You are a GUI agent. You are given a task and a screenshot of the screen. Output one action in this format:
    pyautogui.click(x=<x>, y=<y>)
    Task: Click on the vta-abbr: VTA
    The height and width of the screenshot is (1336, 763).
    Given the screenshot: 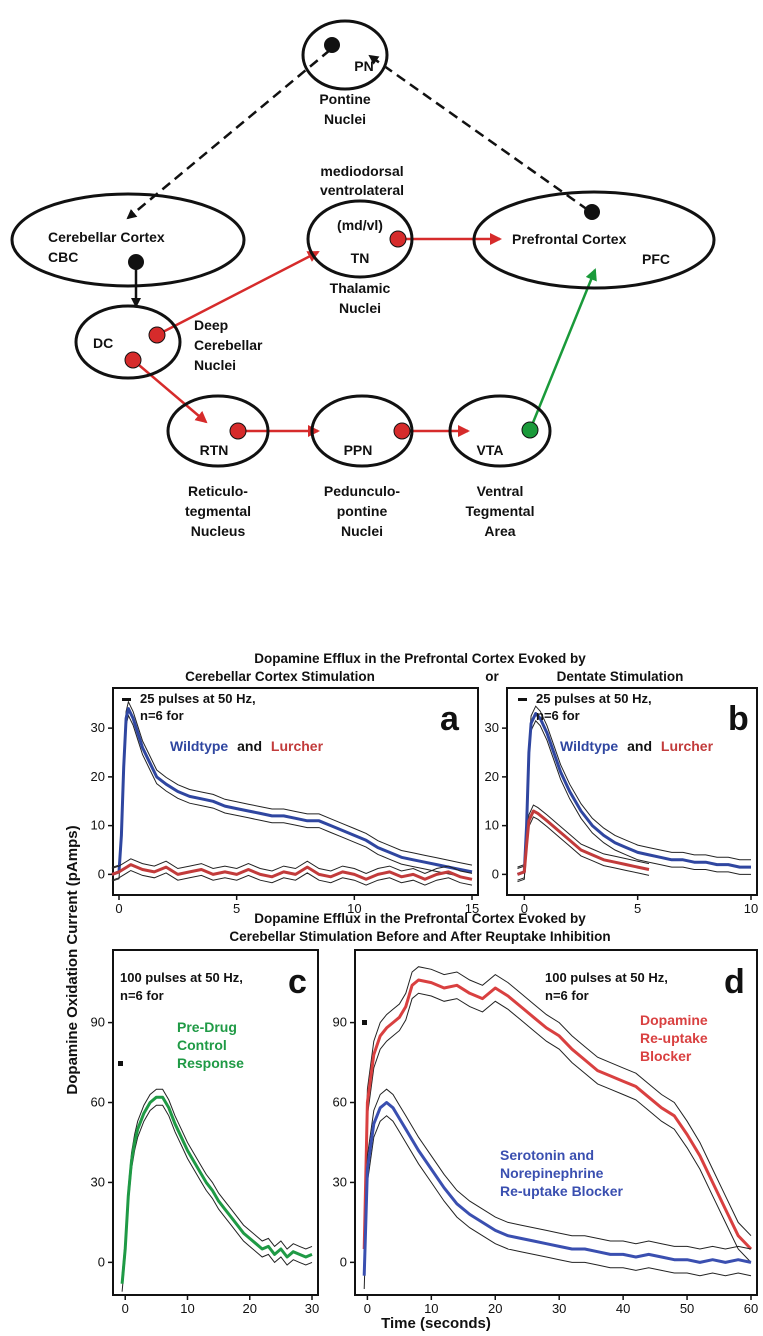 What is the action you would take?
    pyautogui.click(x=490, y=450)
    